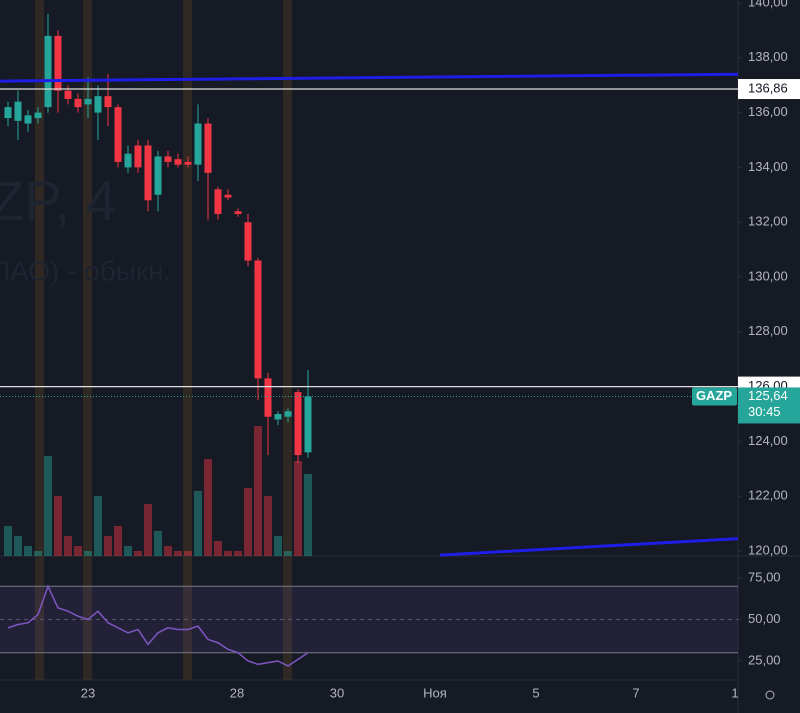  What do you see at coordinates (768, 221) in the screenshot?
I see `y-tick-label: 132,00` at bounding box center [768, 221].